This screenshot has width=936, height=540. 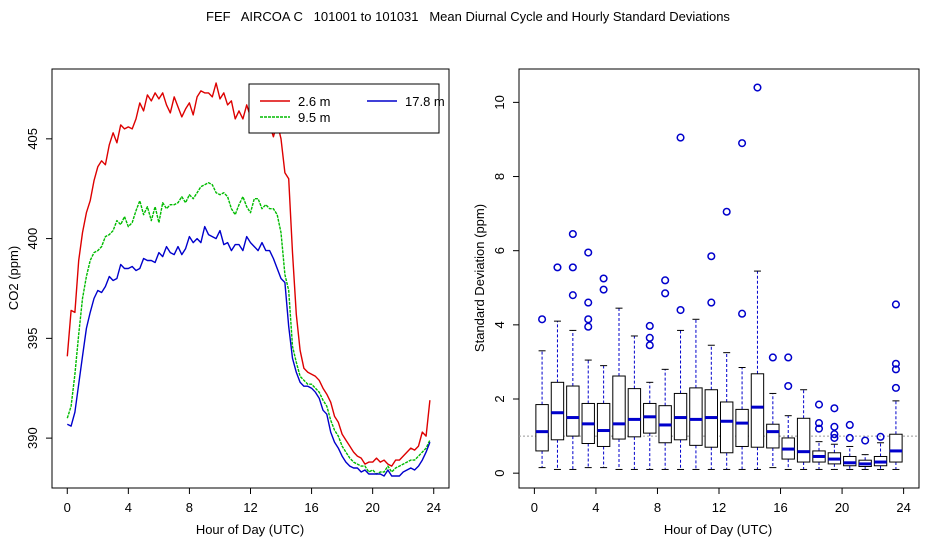 I want to click on right-x-tick-label: 20, so click(x=842, y=507).